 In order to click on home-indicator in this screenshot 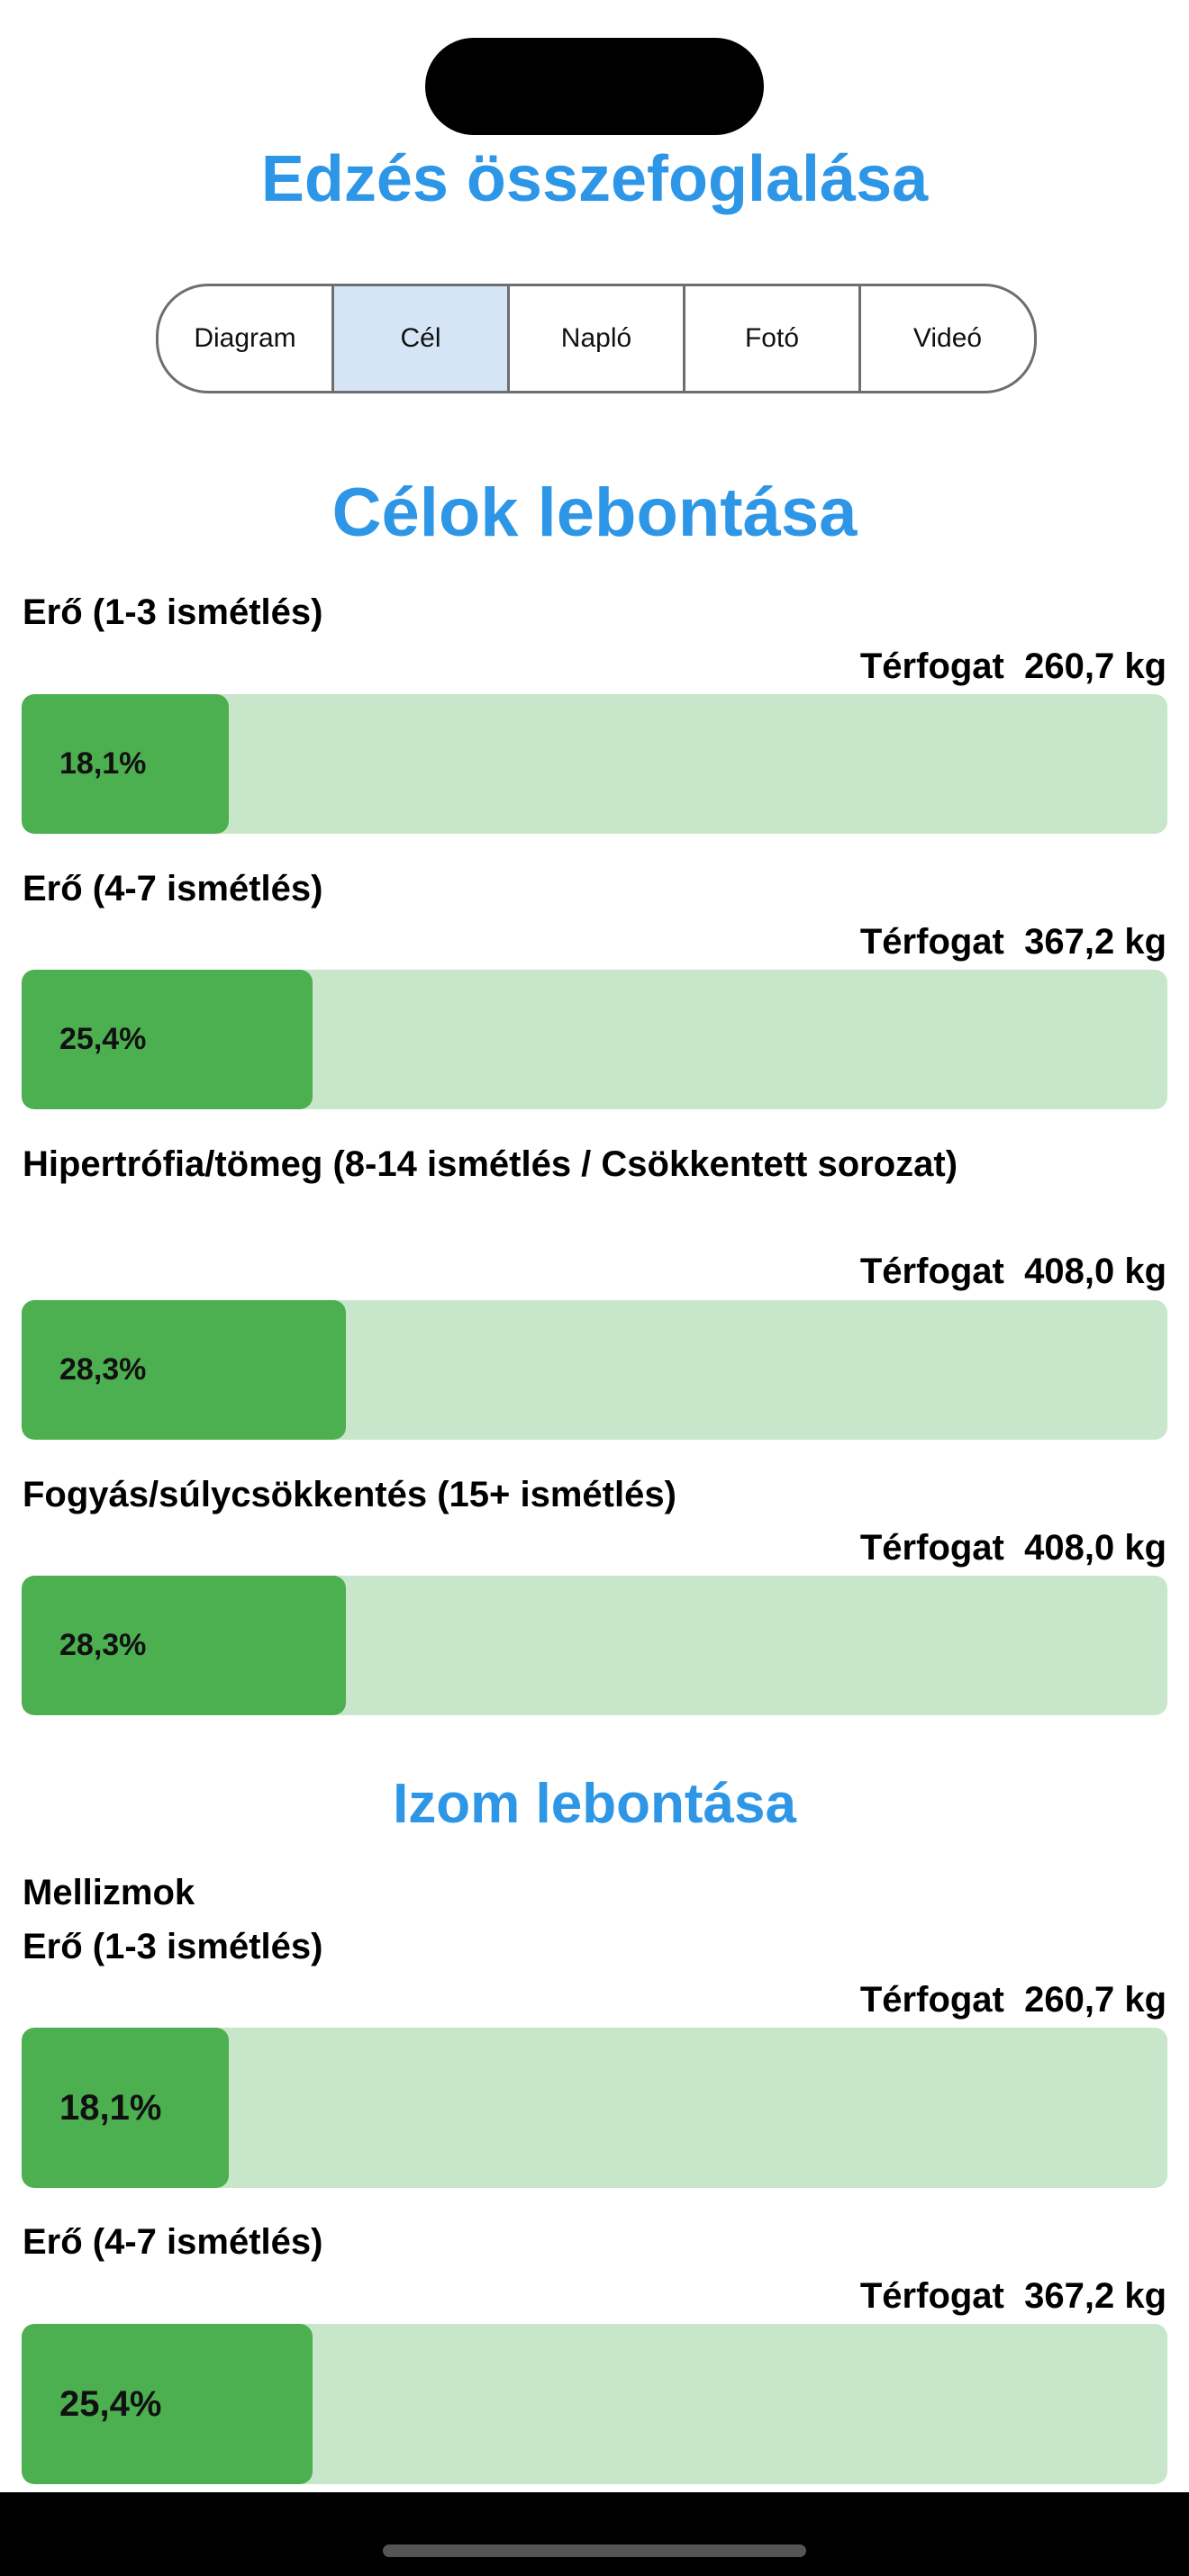, I will do `click(594, 2550)`.